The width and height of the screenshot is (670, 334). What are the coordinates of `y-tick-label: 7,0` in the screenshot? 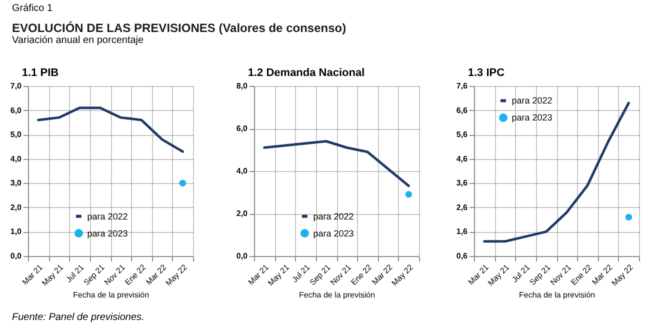 It's located at (16, 86).